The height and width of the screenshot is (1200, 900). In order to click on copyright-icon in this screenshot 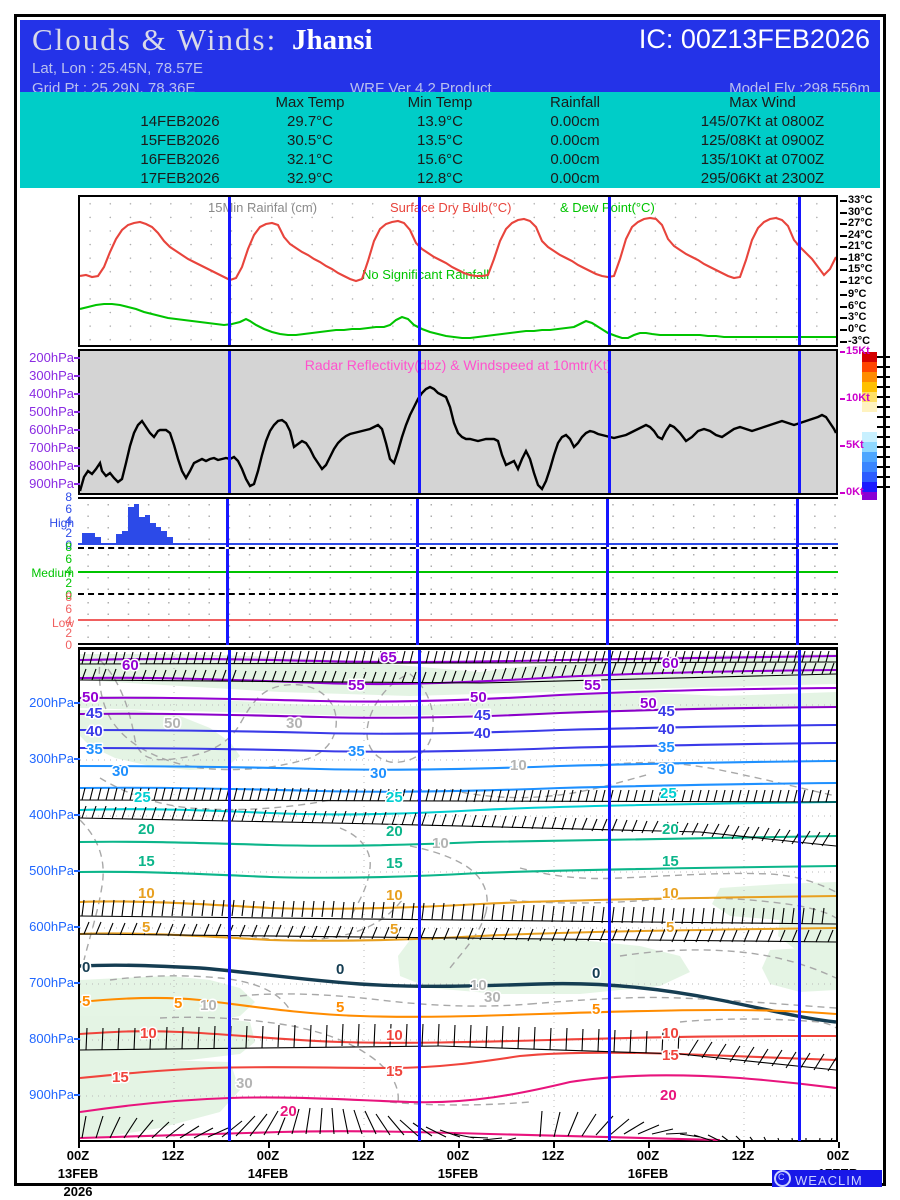, I will do `click(782, 1178)`.